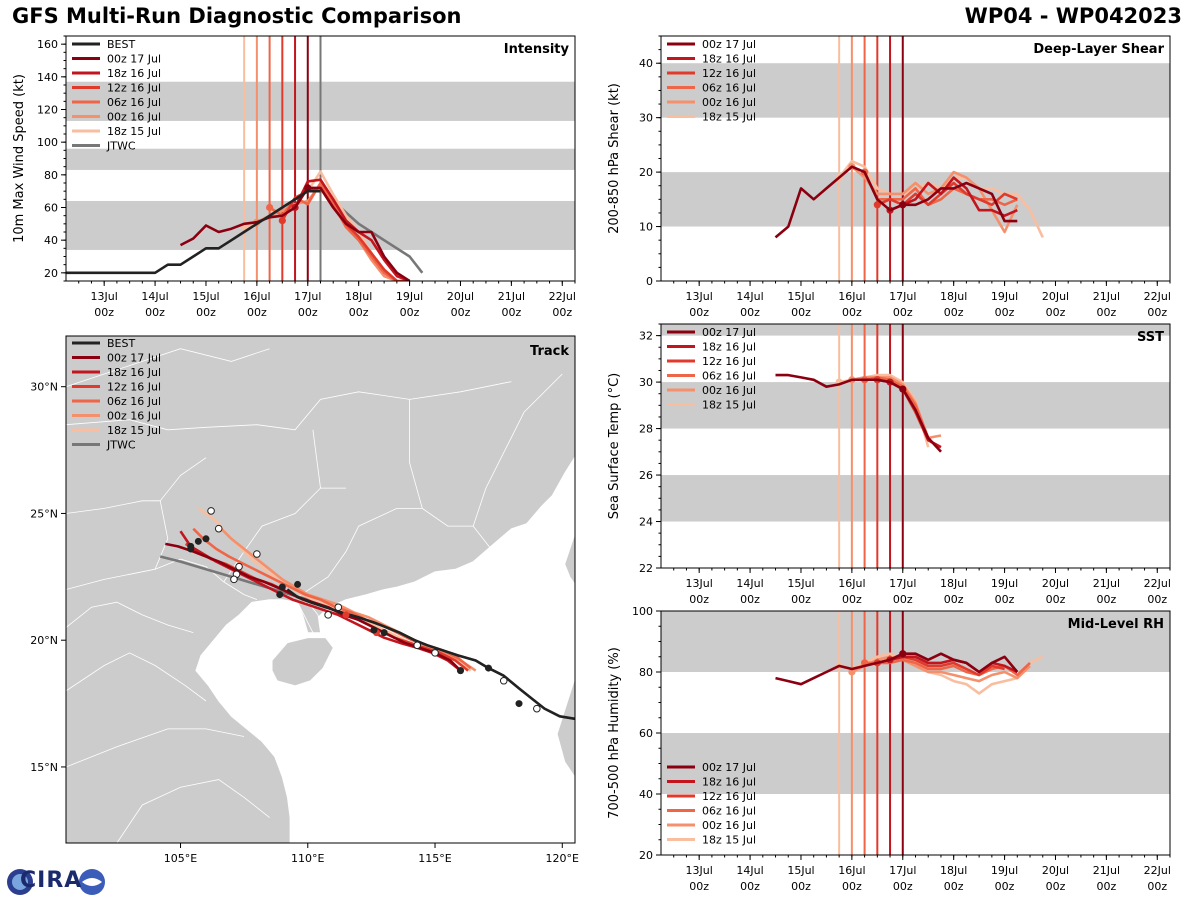  Describe the element at coordinates (134, 117) in the screenshot. I see `intensity-legend-label-00z-16-jul: 00z 16 Jul` at that location.